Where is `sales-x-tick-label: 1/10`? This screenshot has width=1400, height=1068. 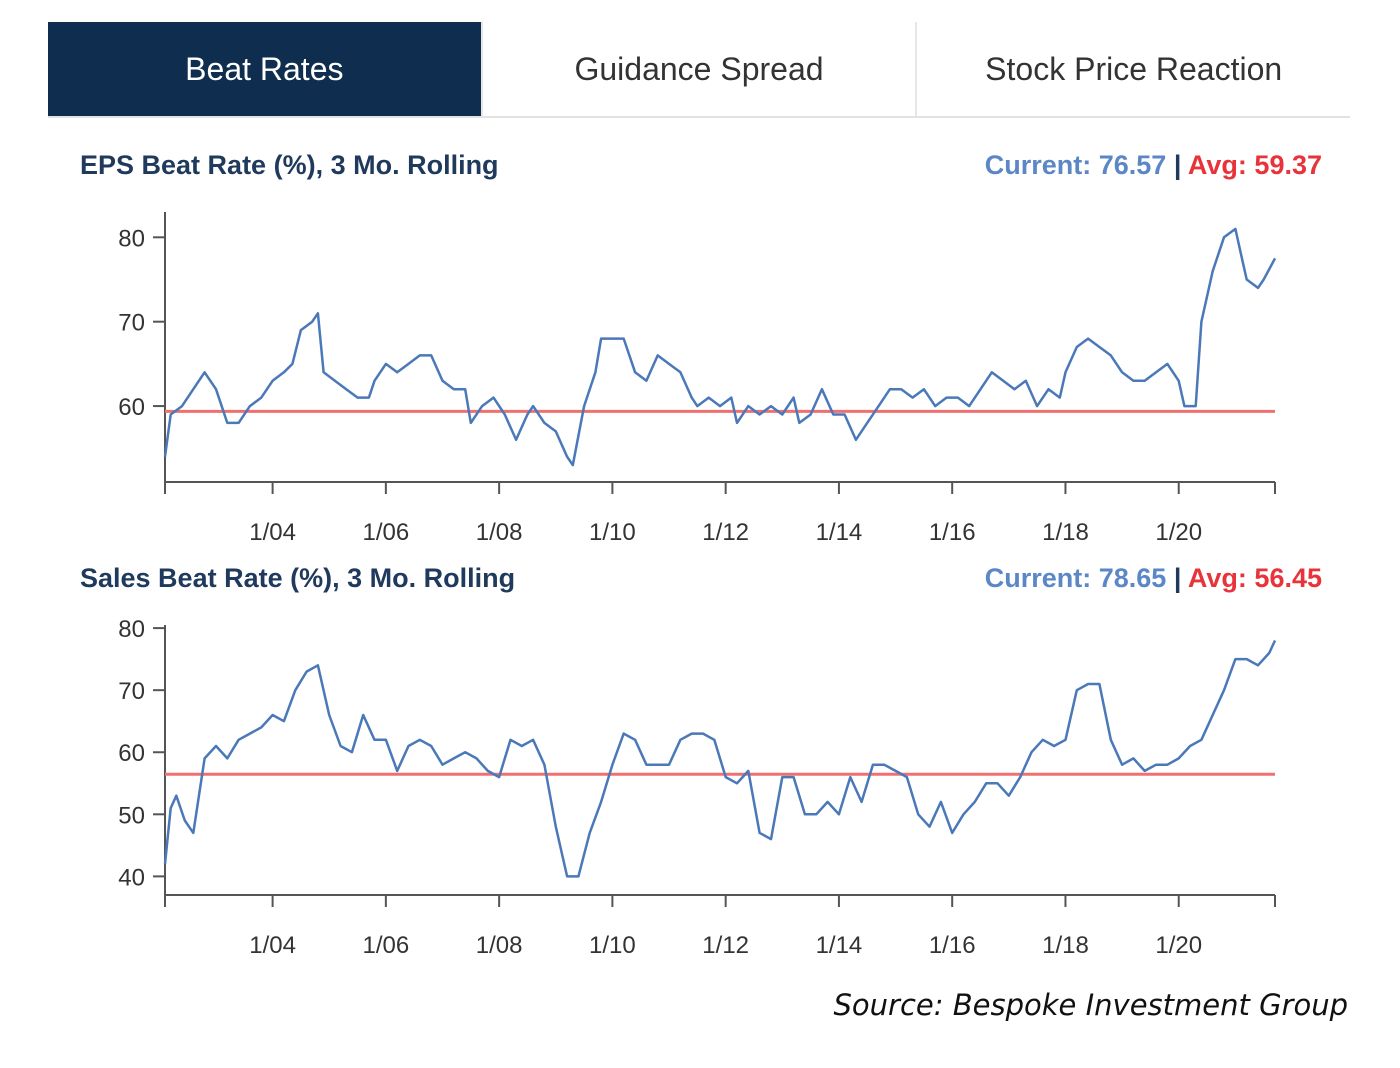
sales-x-tick-label: 1/10 is located at coordinates (612, 945).